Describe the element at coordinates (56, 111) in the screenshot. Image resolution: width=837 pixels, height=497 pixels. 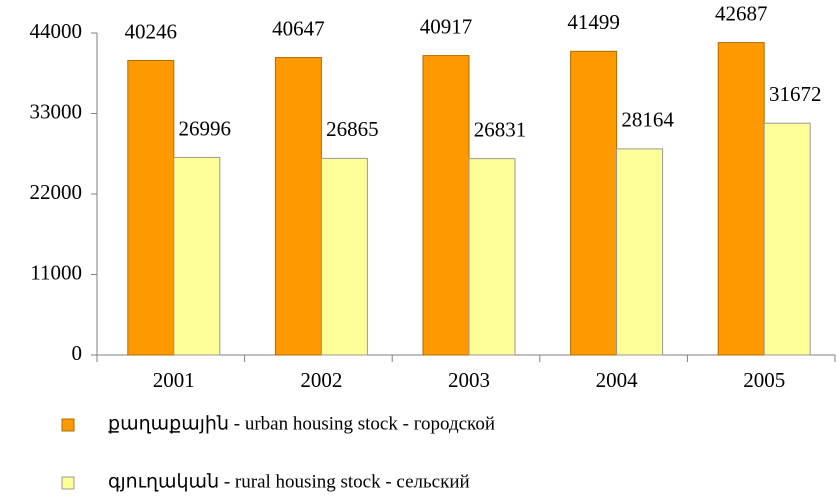
I see `y-tick-label: 33000` at that location.